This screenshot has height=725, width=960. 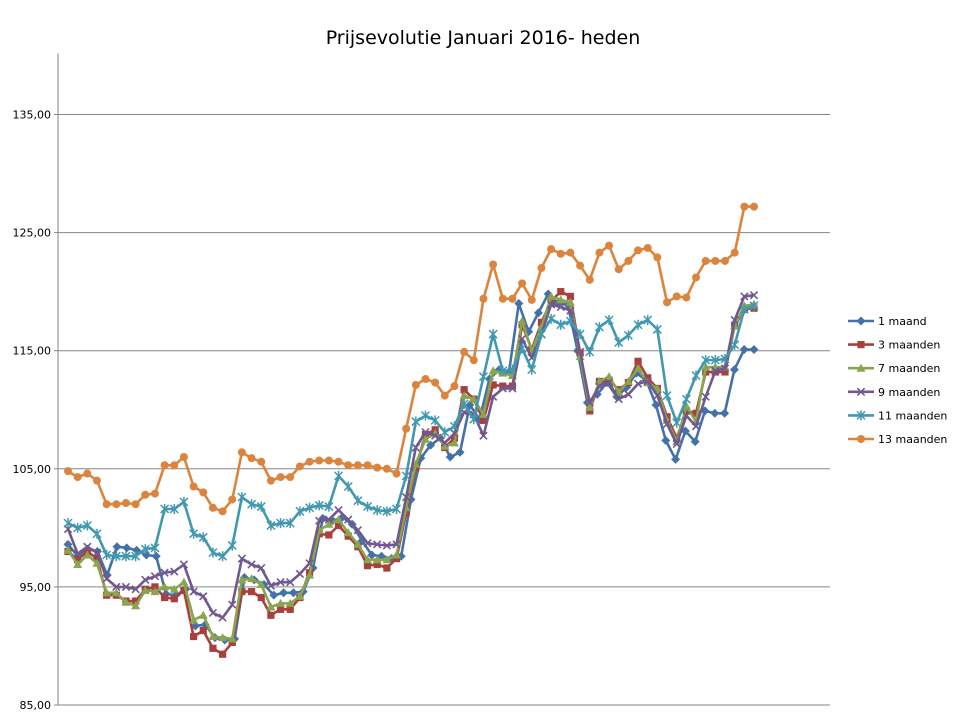 What do you see at coordinates (32, 469) in the screenshot?
I see `y-tick-label: 105,00` at bounding box center [32, 469].